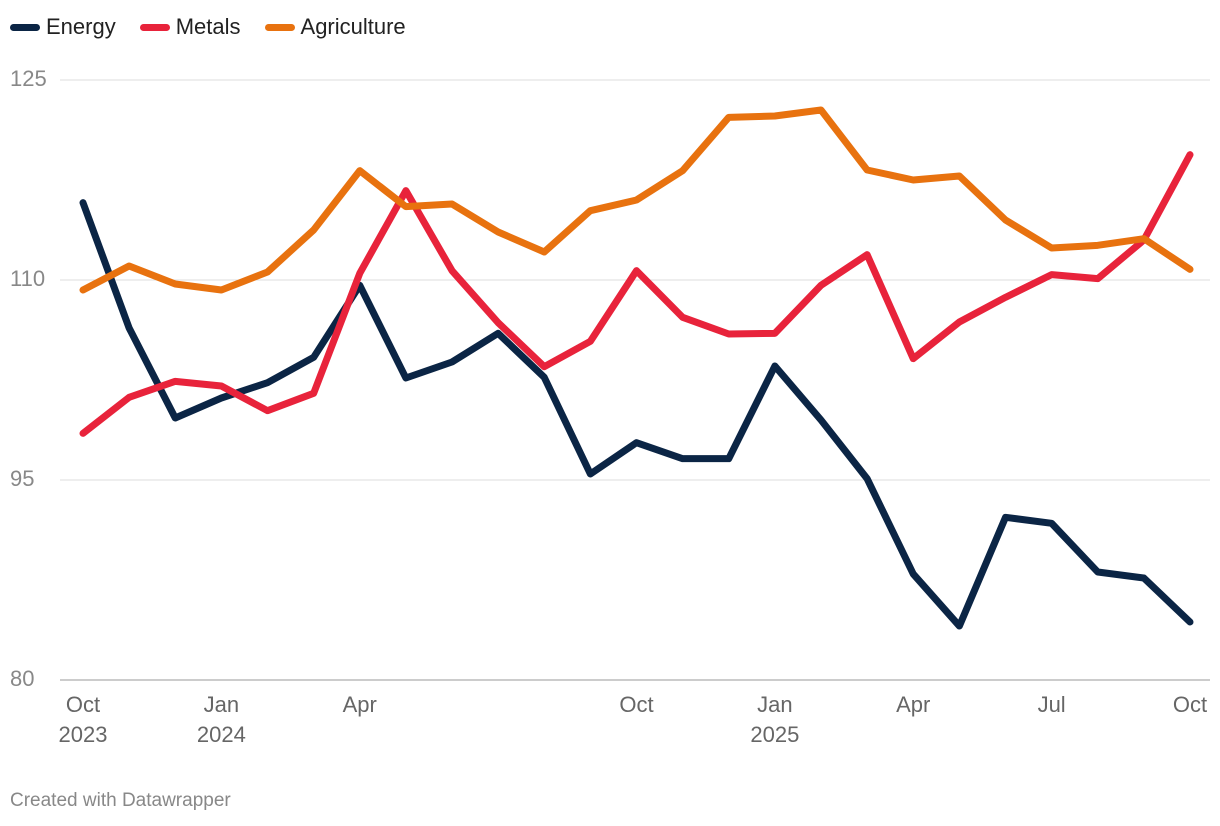 Image resolution: width=1220 pixels, height=826 pixels. What do you see at coordinates (81, 26) in the screenshot?
I see `legend-label: Energy` at bounding box center [81, 26].